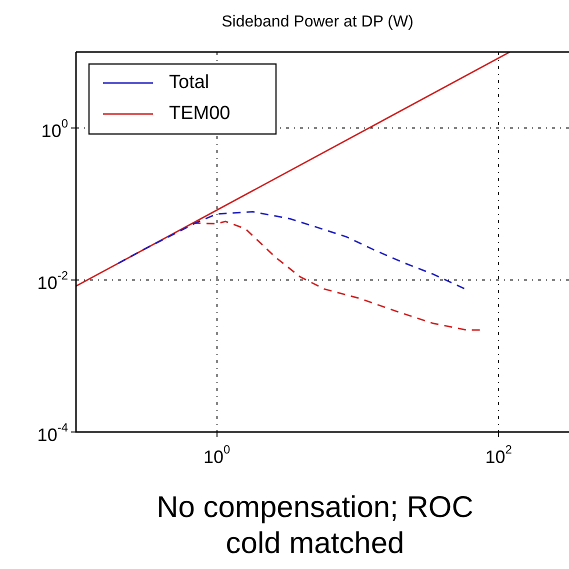 Image resolution: width=569 pixels, height=569 pixels. Describe the element at coordinates (318, 21) in the screenshot. I see `chart-title: Sideband Power at DP (W)` at that location.